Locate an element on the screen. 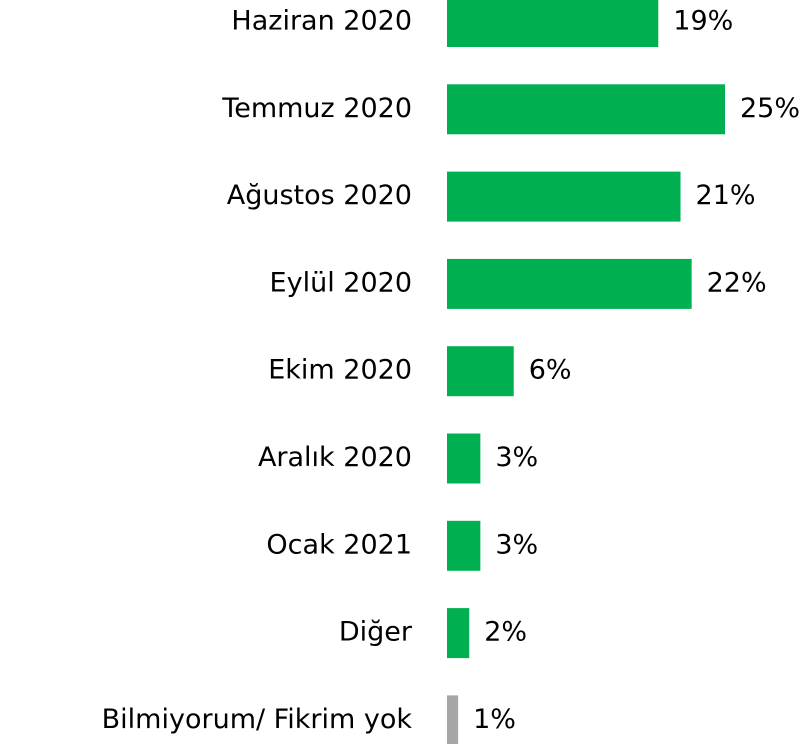 The height and width of the screenshot is (744, 811). category-label: Eylül 2020 is located at coordinates (341, 282).